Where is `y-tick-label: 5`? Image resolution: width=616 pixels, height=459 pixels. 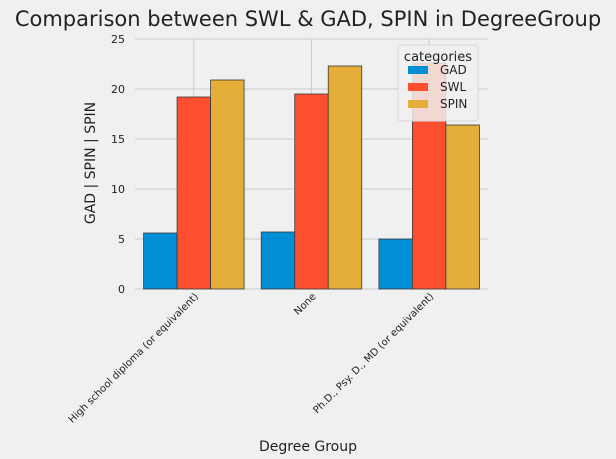
y-tick-label: 5 is located at coordinates (121, 239).